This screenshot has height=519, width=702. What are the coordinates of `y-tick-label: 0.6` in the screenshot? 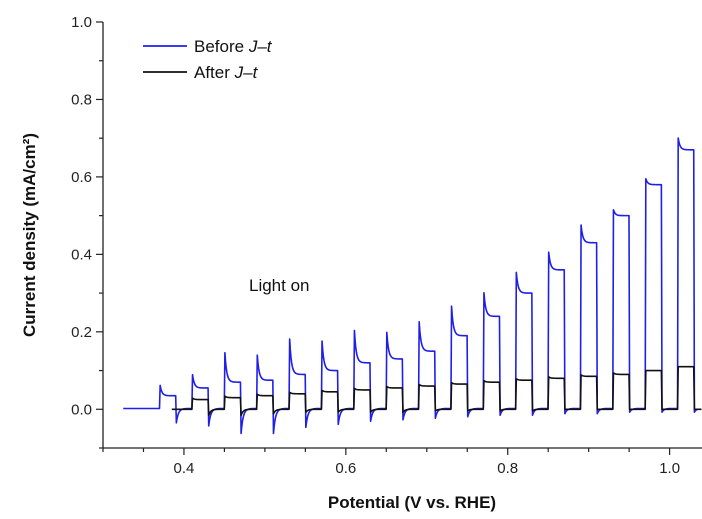 It's located at (81, 177).